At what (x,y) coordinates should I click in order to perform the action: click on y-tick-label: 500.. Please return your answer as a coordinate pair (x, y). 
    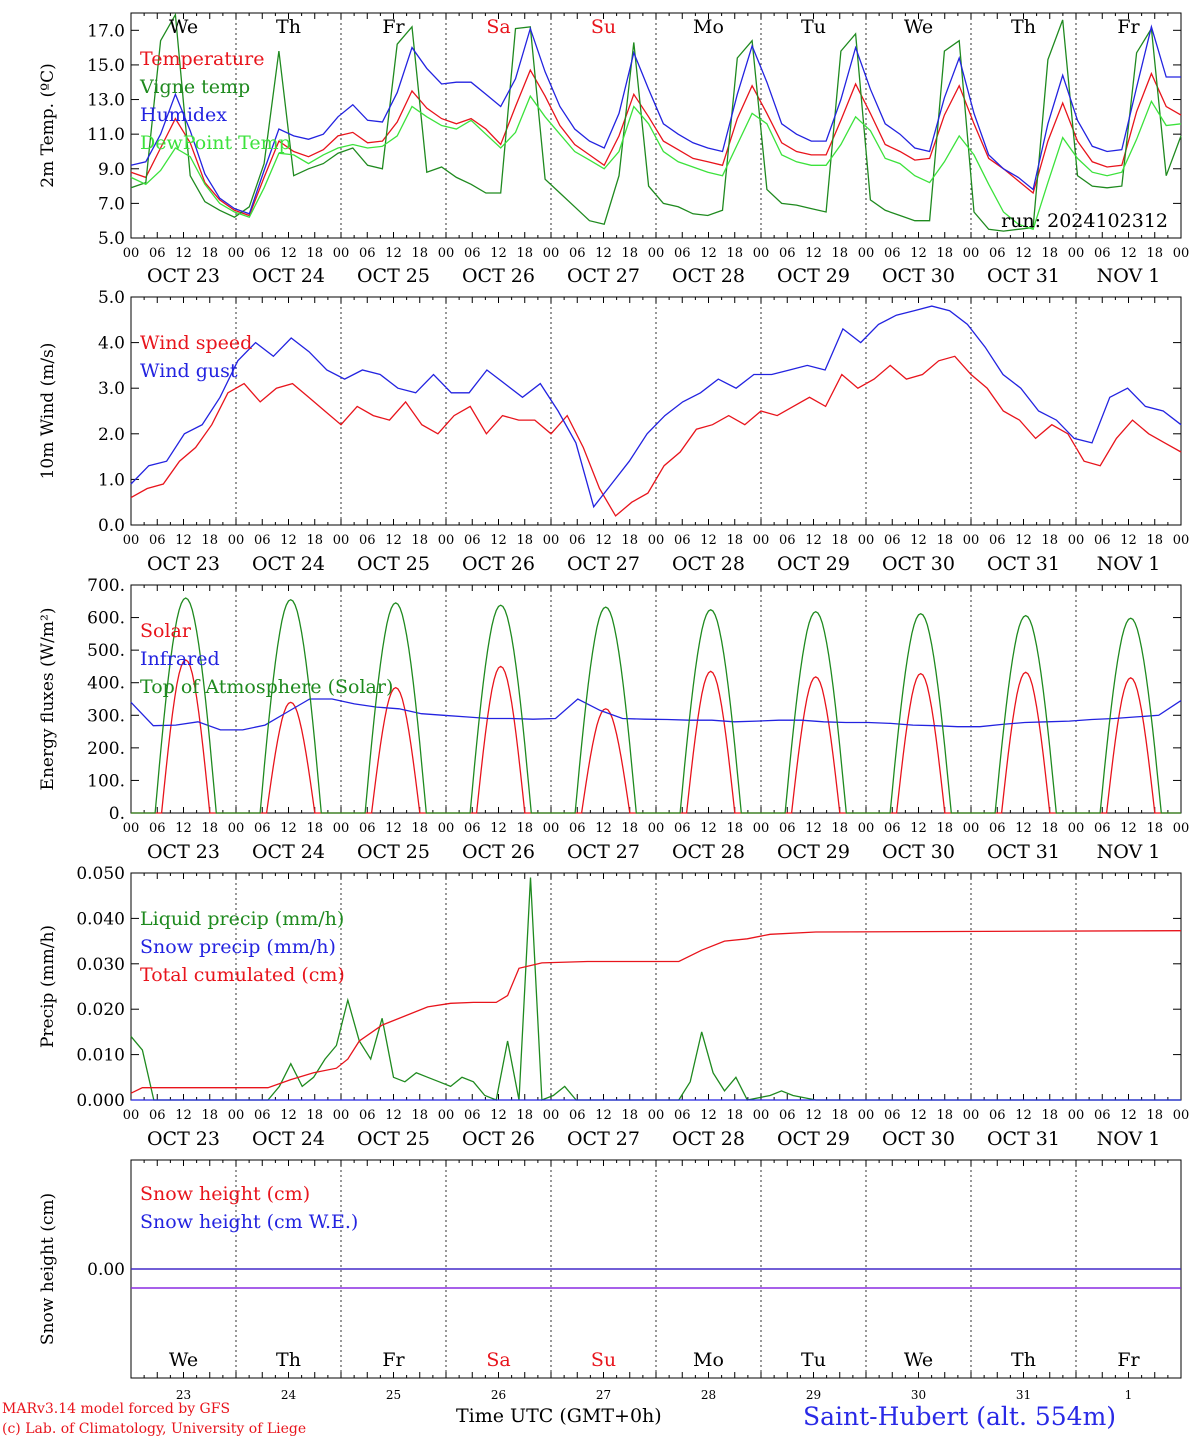
    Looking at the image, I should click on (106, 651).